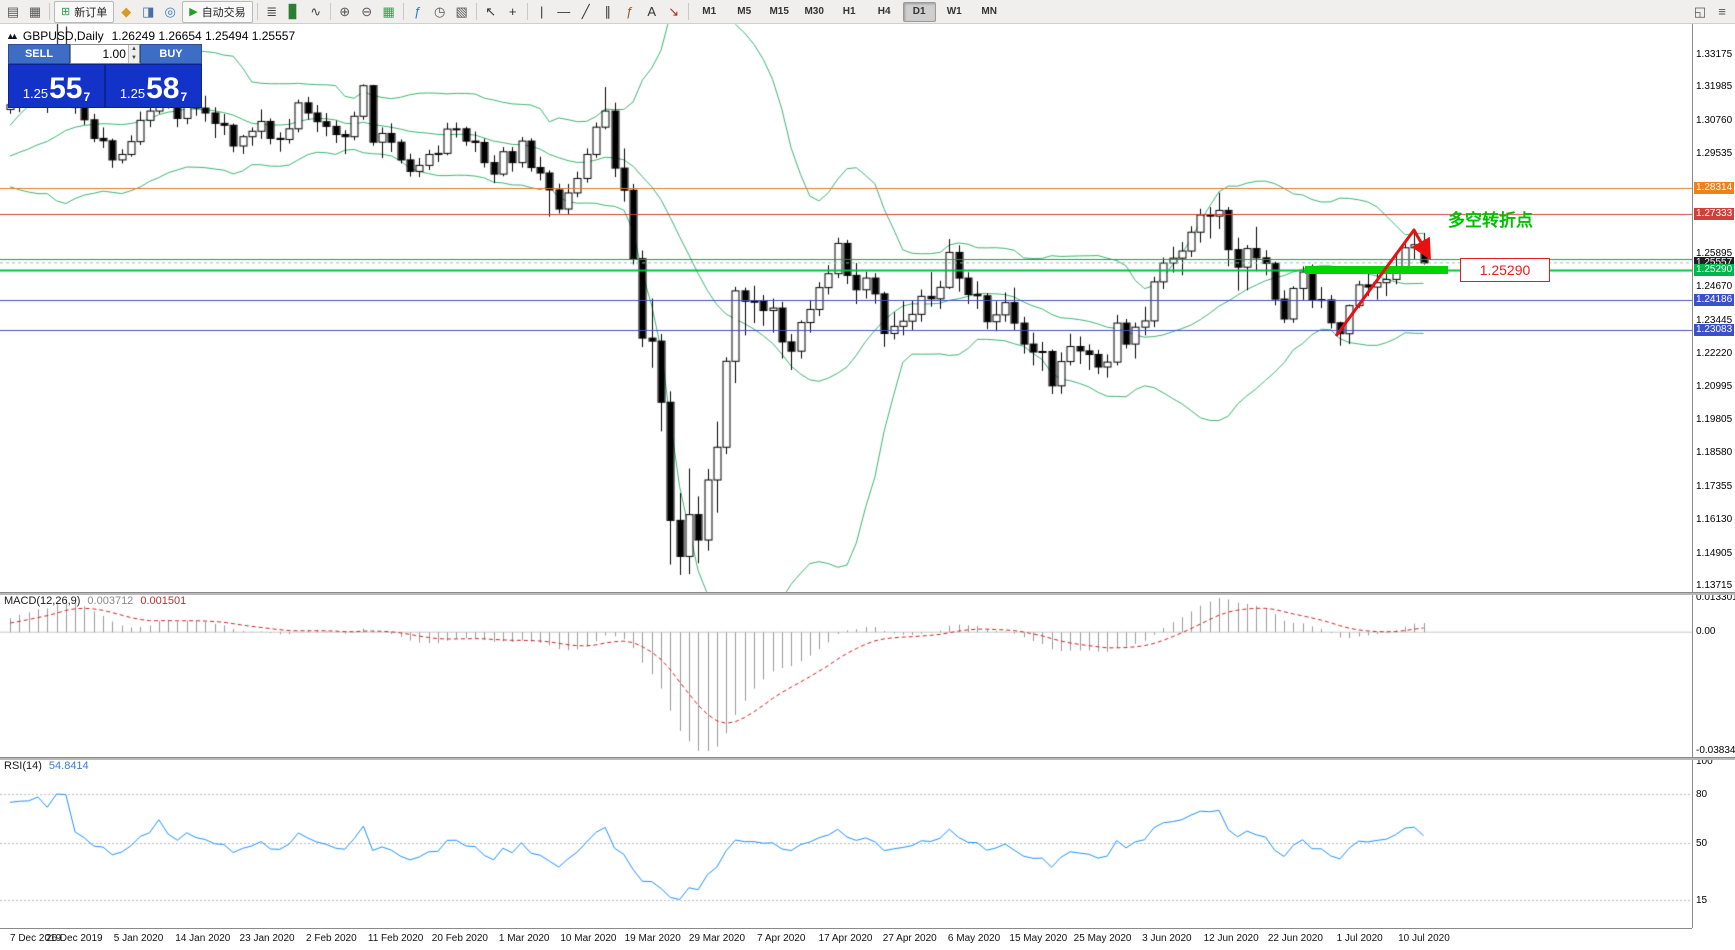  Describe the element at coordinates (1714, 214) in the screenshot. I see `axis-label-red: 1.27333` at that location.